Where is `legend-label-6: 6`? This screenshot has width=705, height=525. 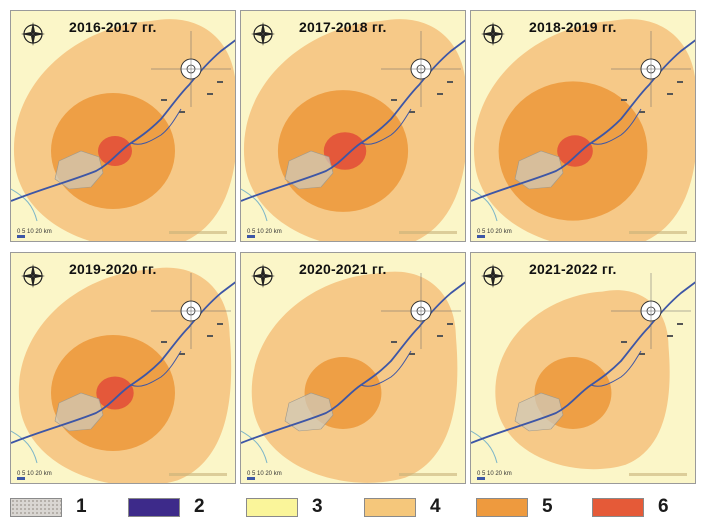 legend-label-6: 6 is located at coordinates (663, 506).